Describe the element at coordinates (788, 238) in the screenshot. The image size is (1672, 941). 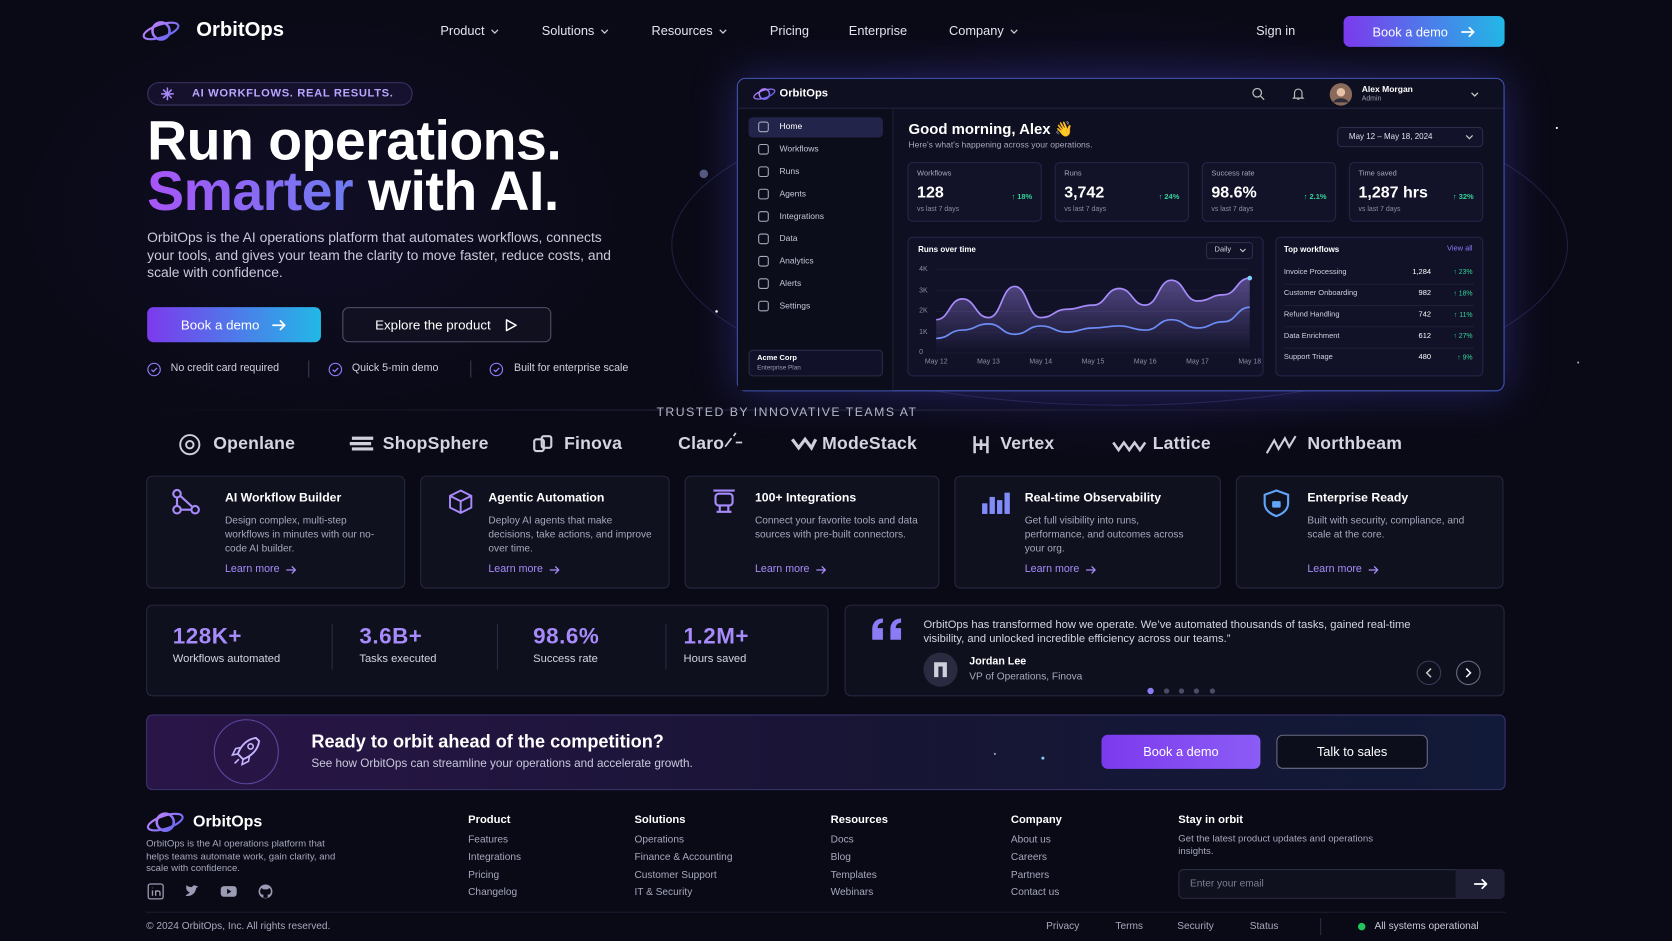
I see `menu-item: Data` at that location.